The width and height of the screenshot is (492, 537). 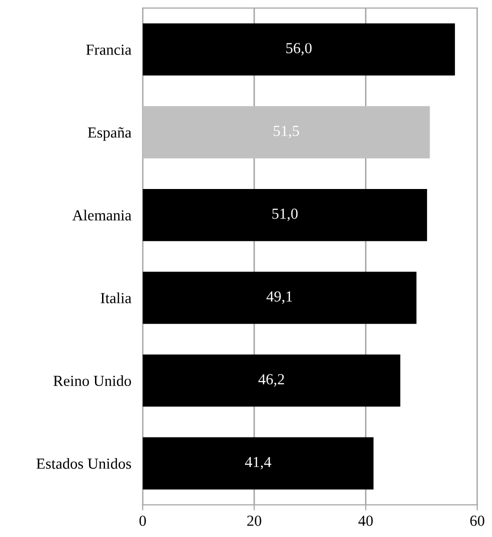 What do you see at coordinates (142, 521) in the screenshot?
I see `x-tick-label: 0` at bounding box center [142, 521].